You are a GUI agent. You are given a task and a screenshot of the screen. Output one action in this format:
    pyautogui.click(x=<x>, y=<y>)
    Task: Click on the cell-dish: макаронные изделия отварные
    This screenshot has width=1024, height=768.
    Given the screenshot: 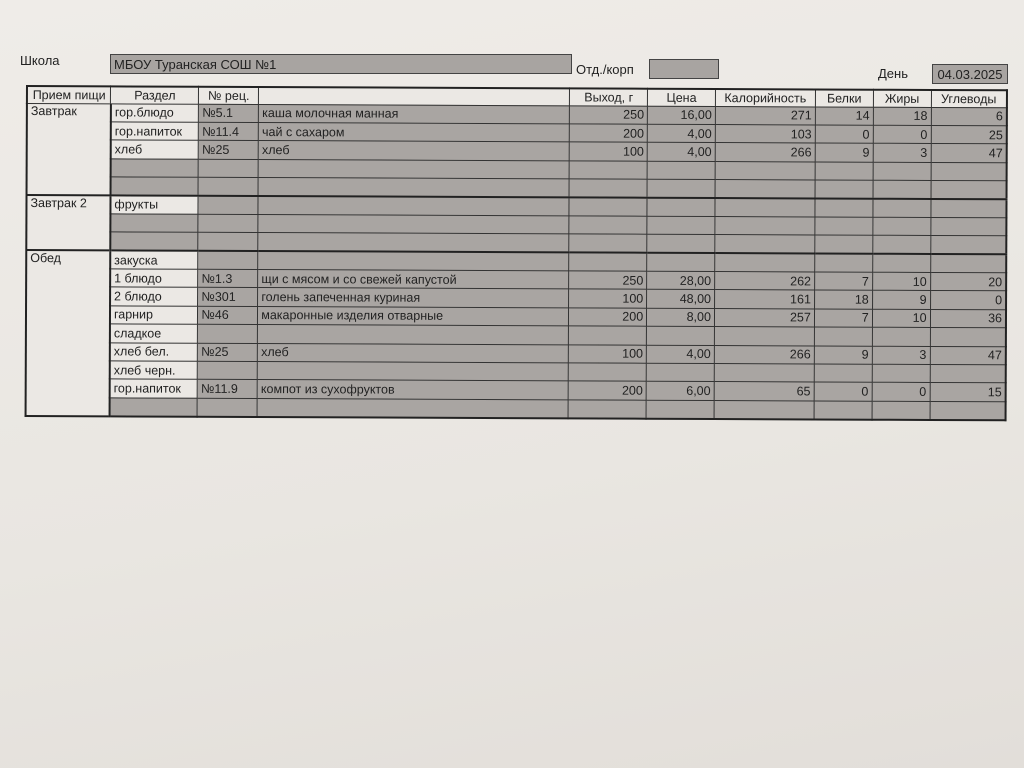 What is the action you would take?
    pyautogui.click(x=413, y=316)
    